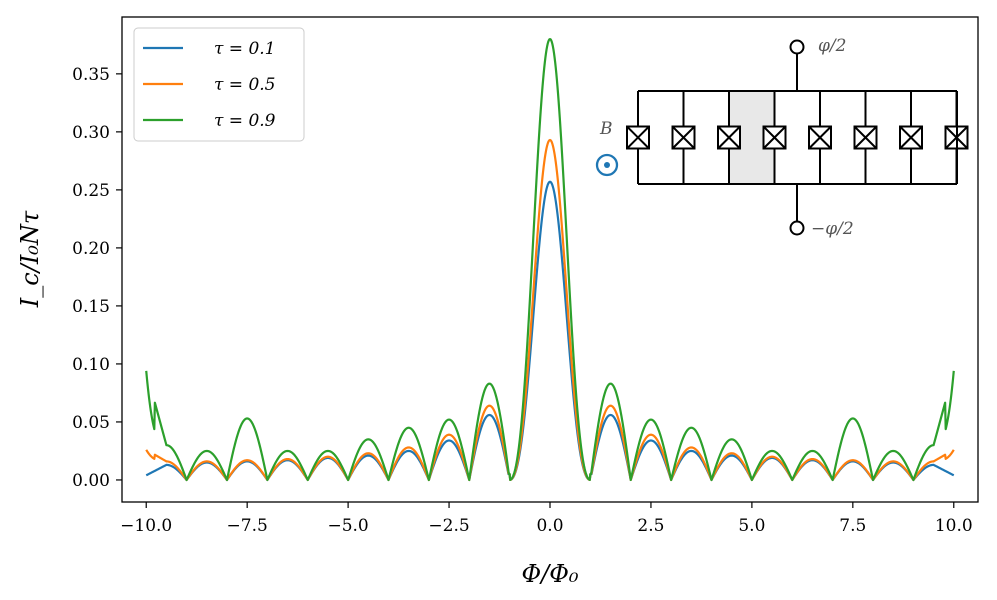  What do you see at coordinates (797, 137) in the screenshot?
I see `junctions-layer` at bounding box center [797, 137].